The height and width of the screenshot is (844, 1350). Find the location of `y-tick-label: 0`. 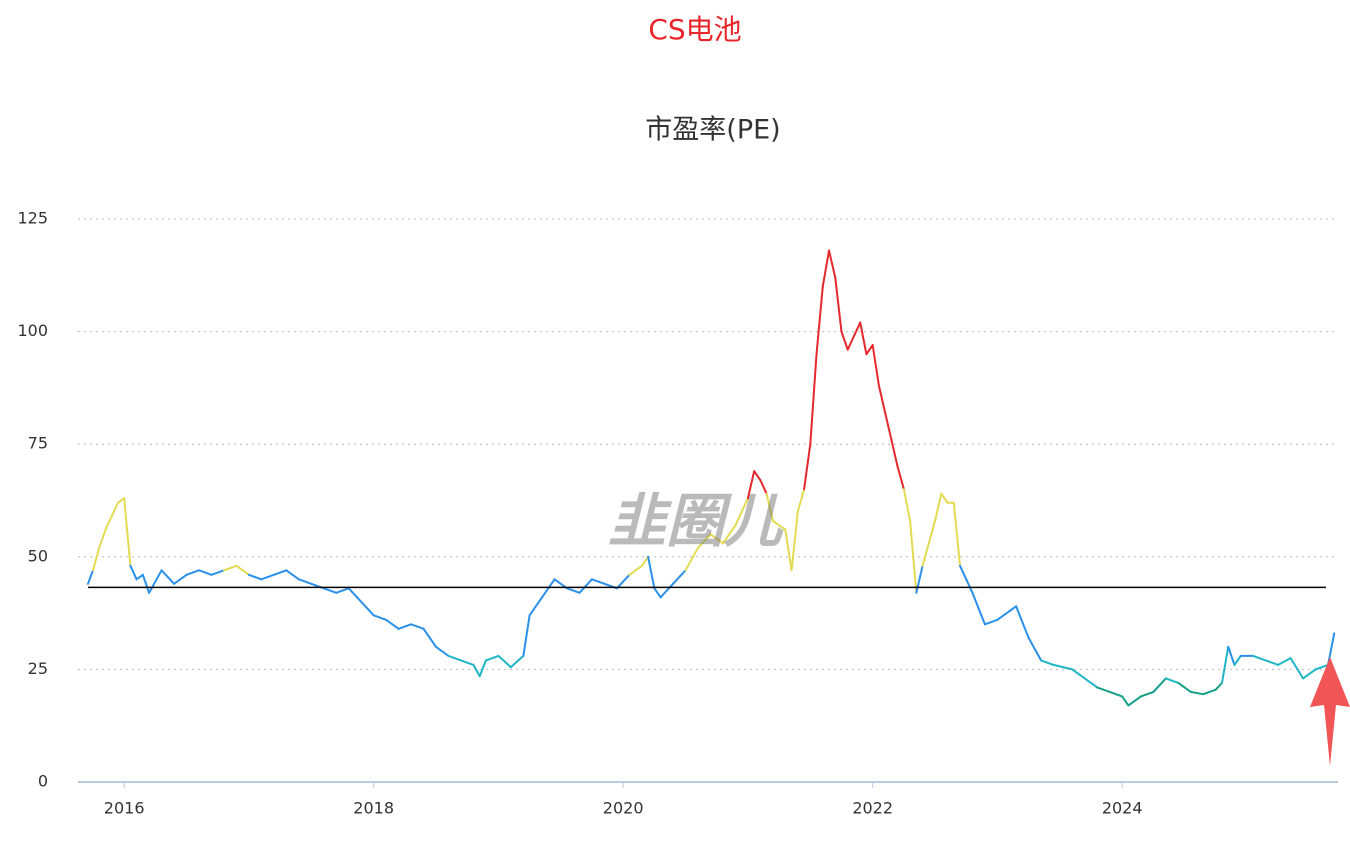

y-tick-label: 0 is located at coordinates (43, 781).